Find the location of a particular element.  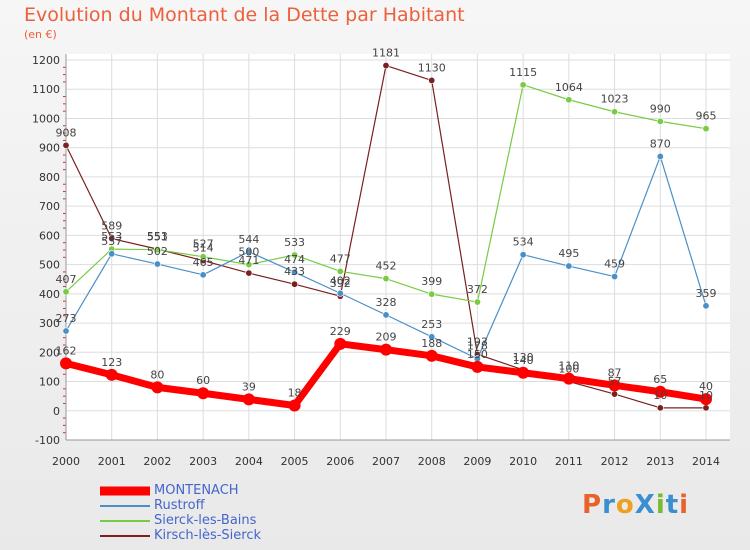

data-label: 57 is located at coordinates (615, 381).